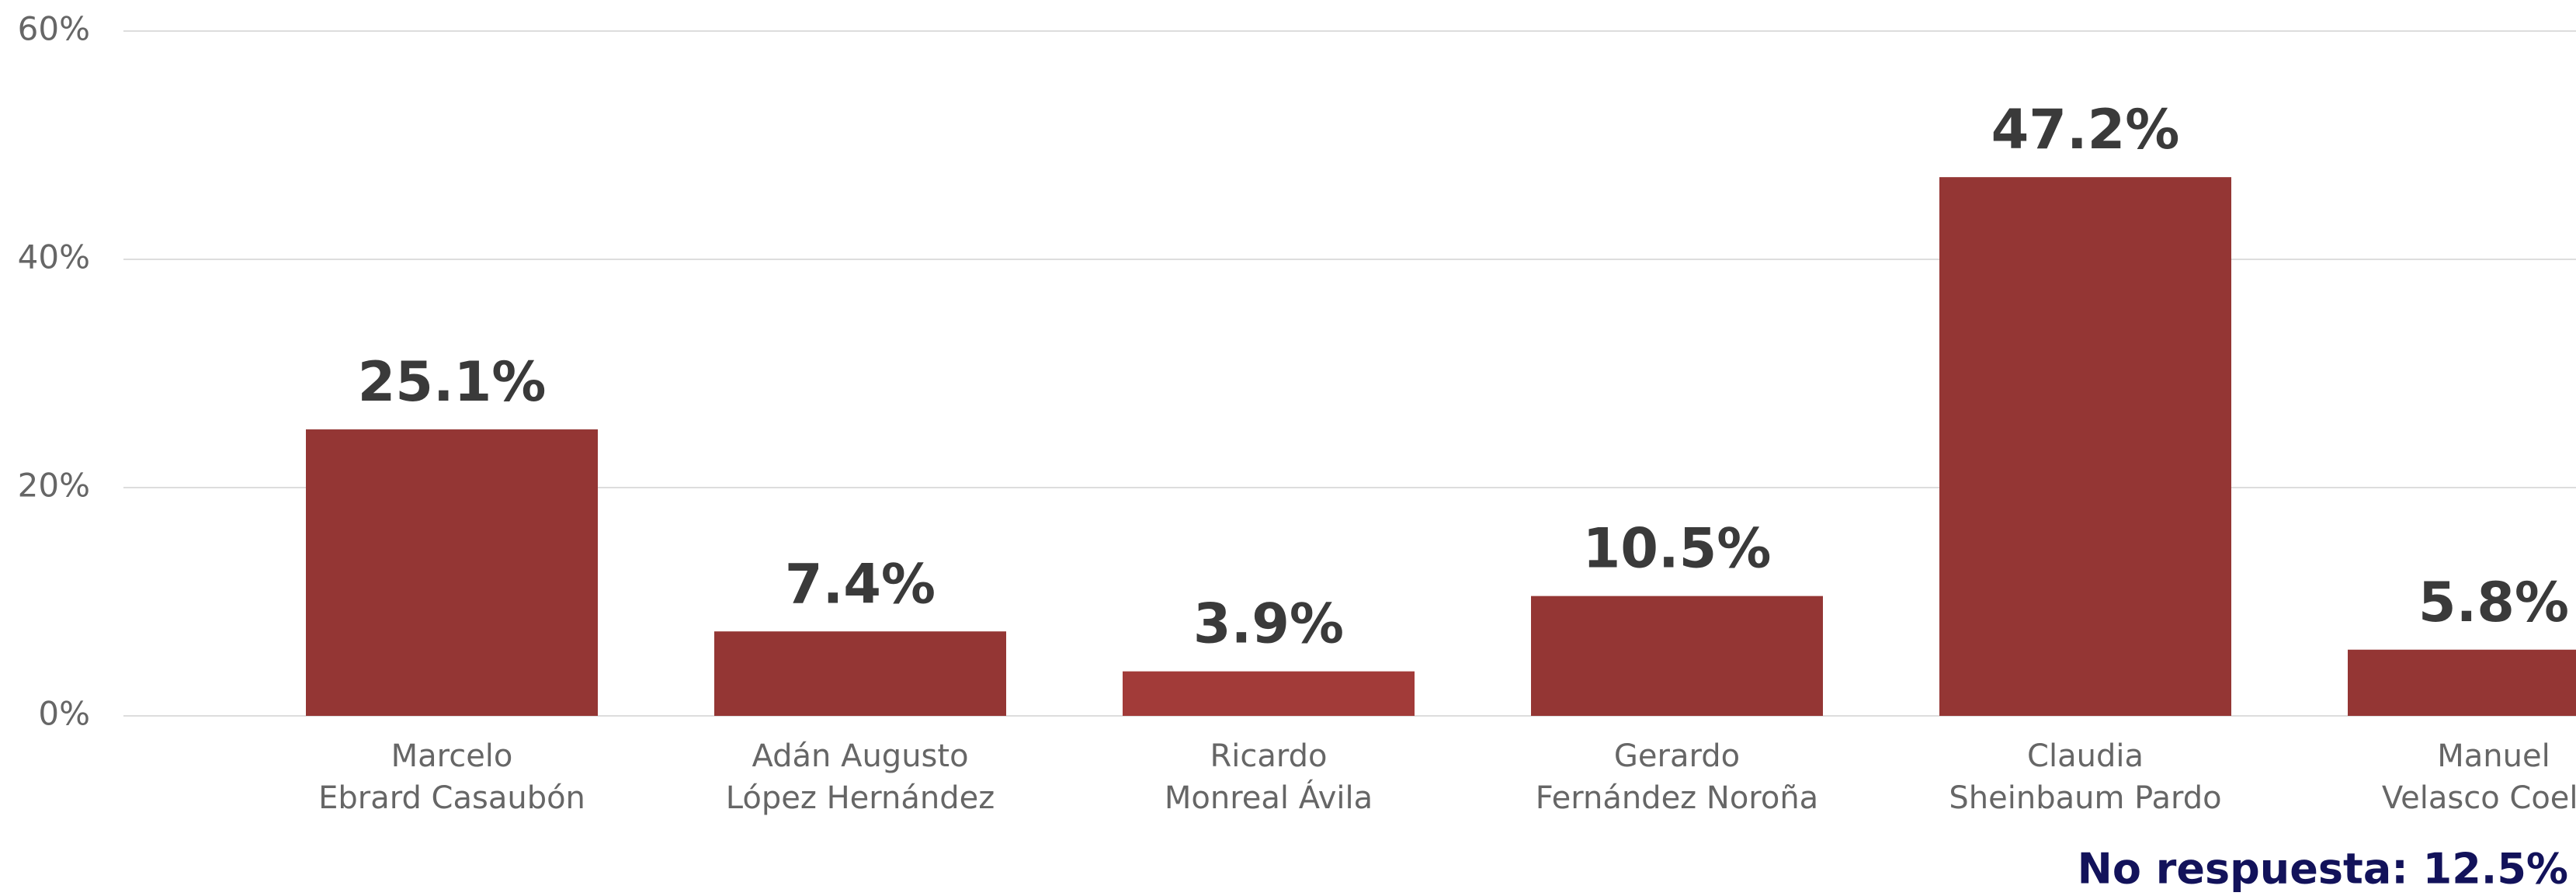 The image size is (2576, 896). I want to click on y-tick-label: 0%, so click(64, 714).